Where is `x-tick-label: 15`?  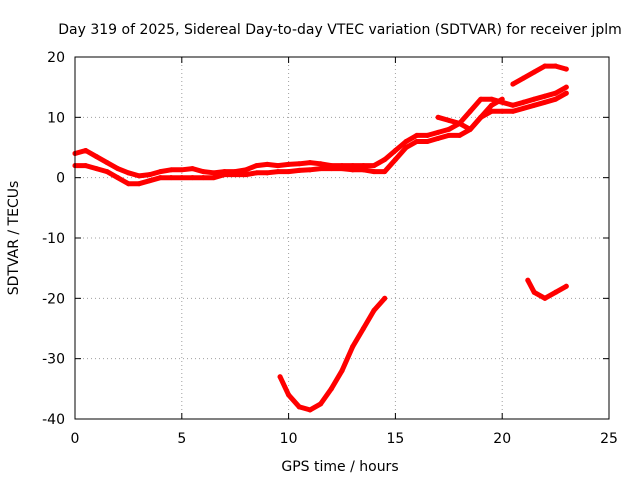
x-tick-label: 15 is located at coordinates (395, 439).